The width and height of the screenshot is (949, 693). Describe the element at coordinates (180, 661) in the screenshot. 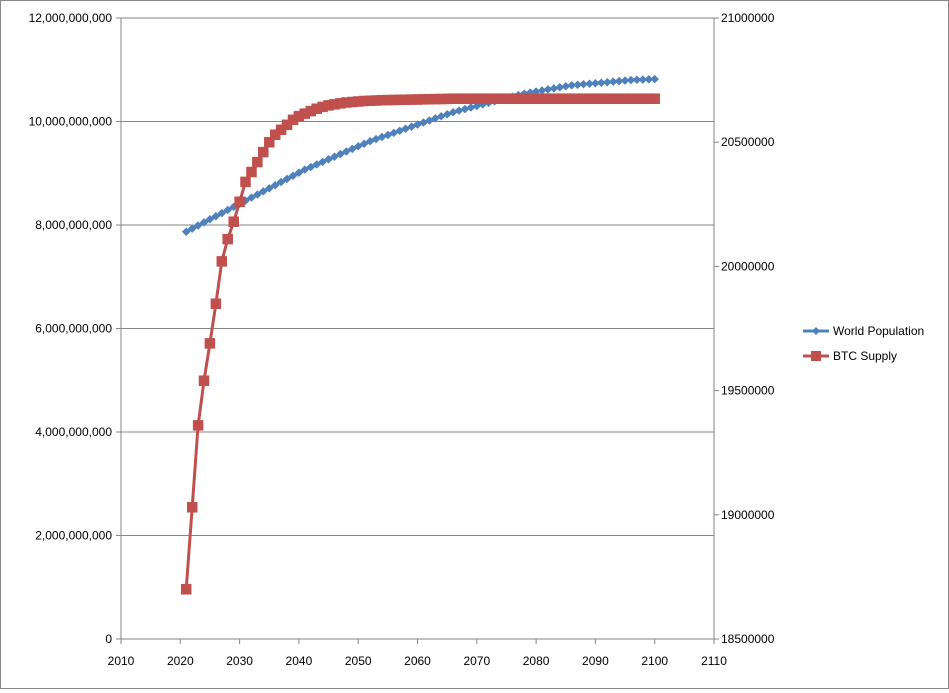

I see `x-tick-label: 2020` at that location.